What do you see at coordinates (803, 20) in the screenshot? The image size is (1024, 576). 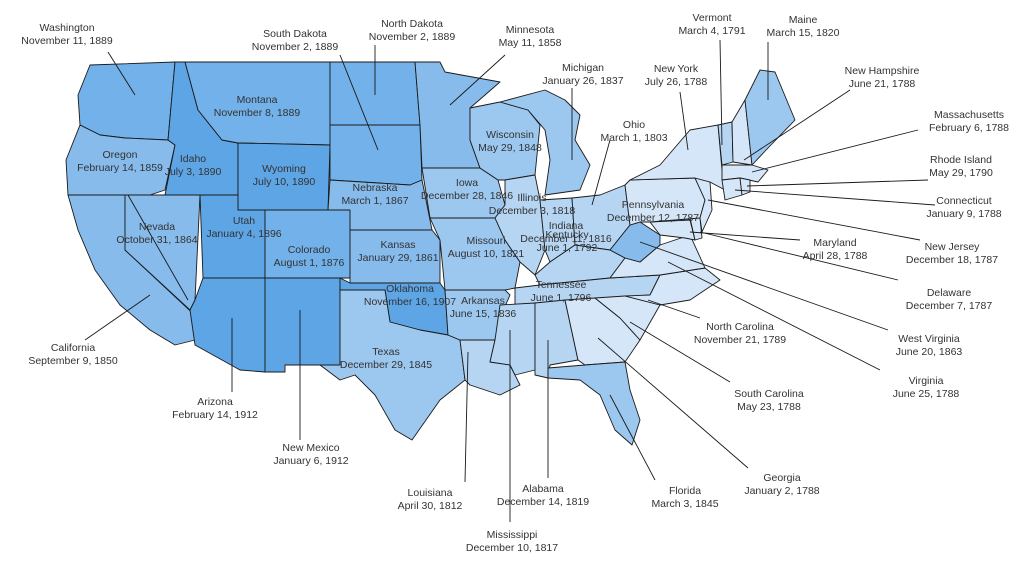 I see `state-name: Maine` at bounding box center [803, 20].